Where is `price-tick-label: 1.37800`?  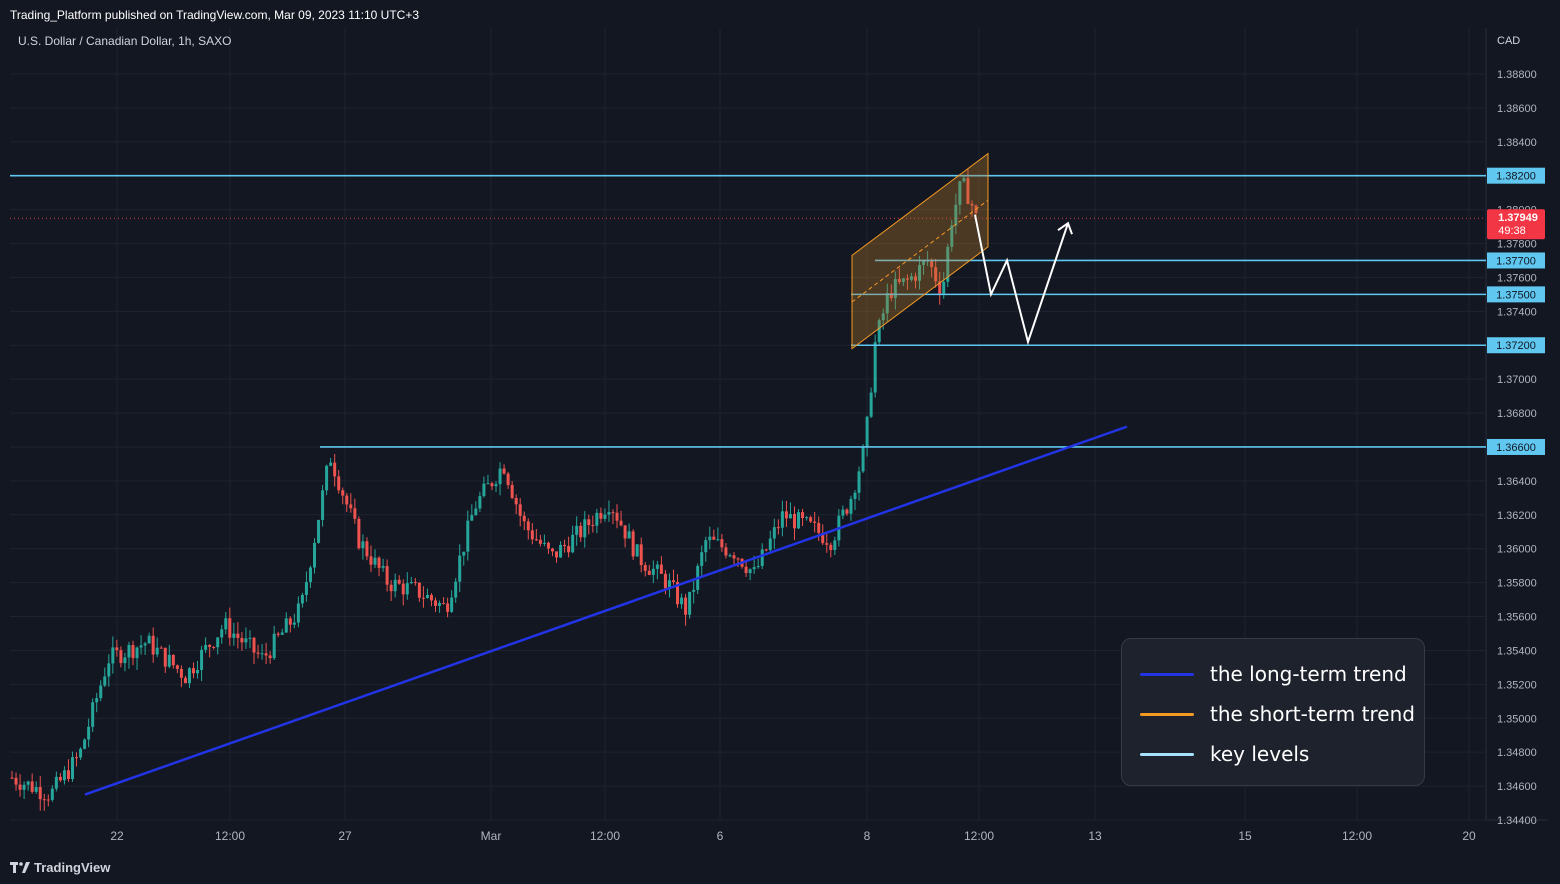 price-tick-label: 1.37800 is located at coordinates (1517, 245).